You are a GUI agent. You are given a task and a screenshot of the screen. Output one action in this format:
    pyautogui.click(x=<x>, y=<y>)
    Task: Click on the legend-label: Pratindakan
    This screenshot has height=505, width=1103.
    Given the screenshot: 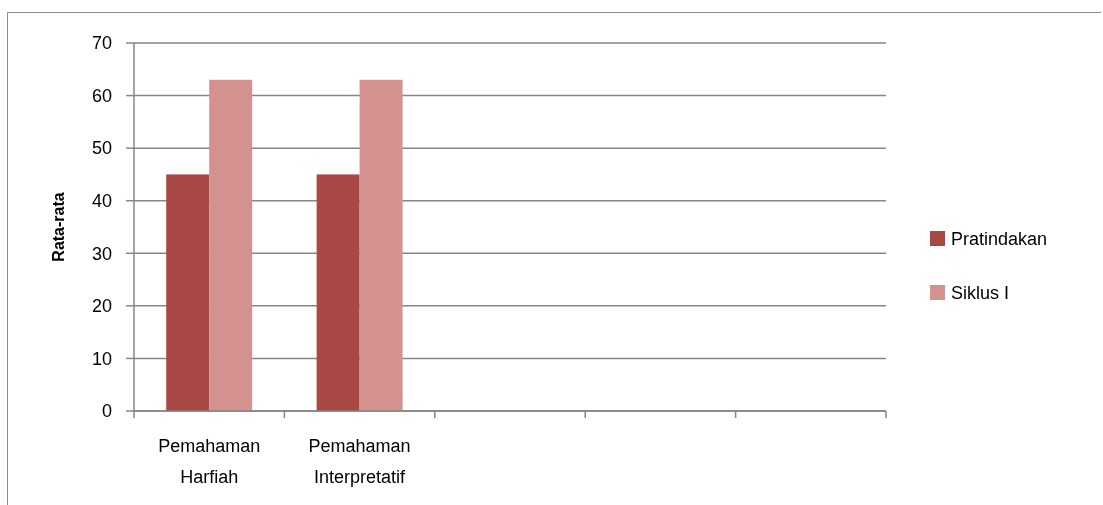 What is the action you would take?
    pyautogui.click(x=999, y=239)
    